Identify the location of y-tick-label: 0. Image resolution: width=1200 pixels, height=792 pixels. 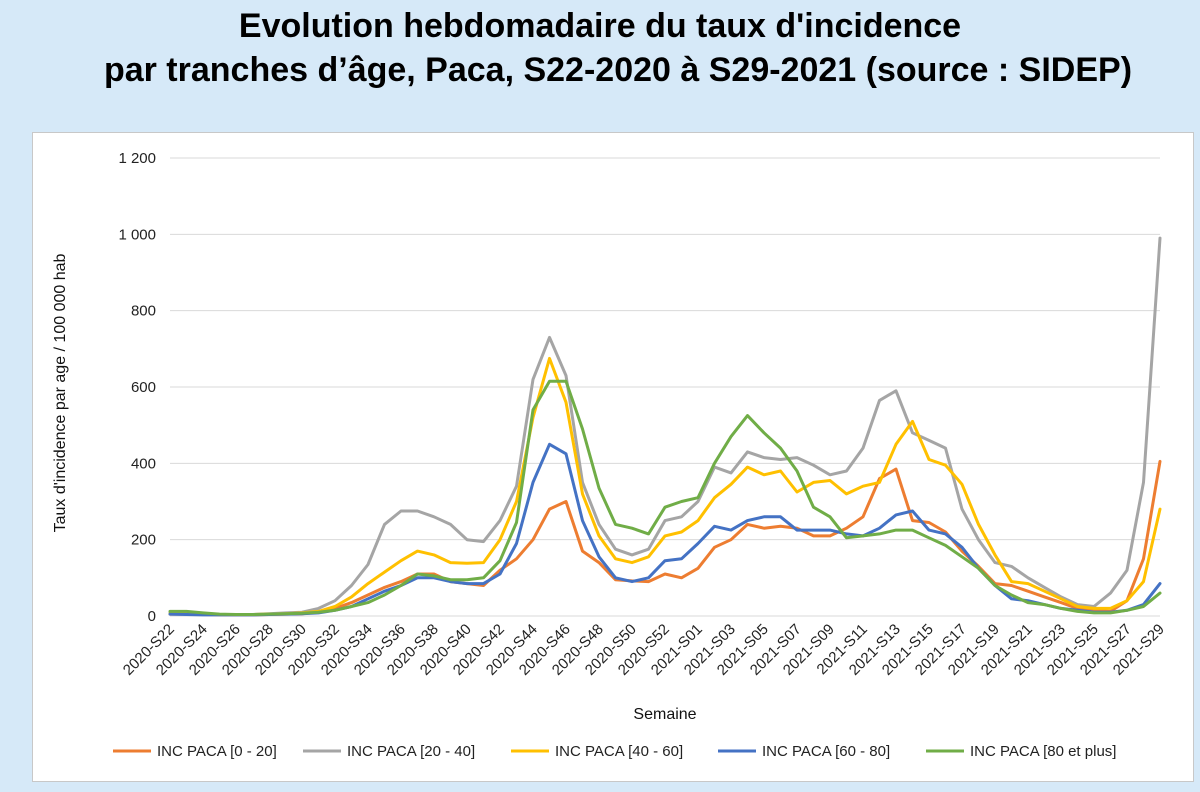
(152, 616).